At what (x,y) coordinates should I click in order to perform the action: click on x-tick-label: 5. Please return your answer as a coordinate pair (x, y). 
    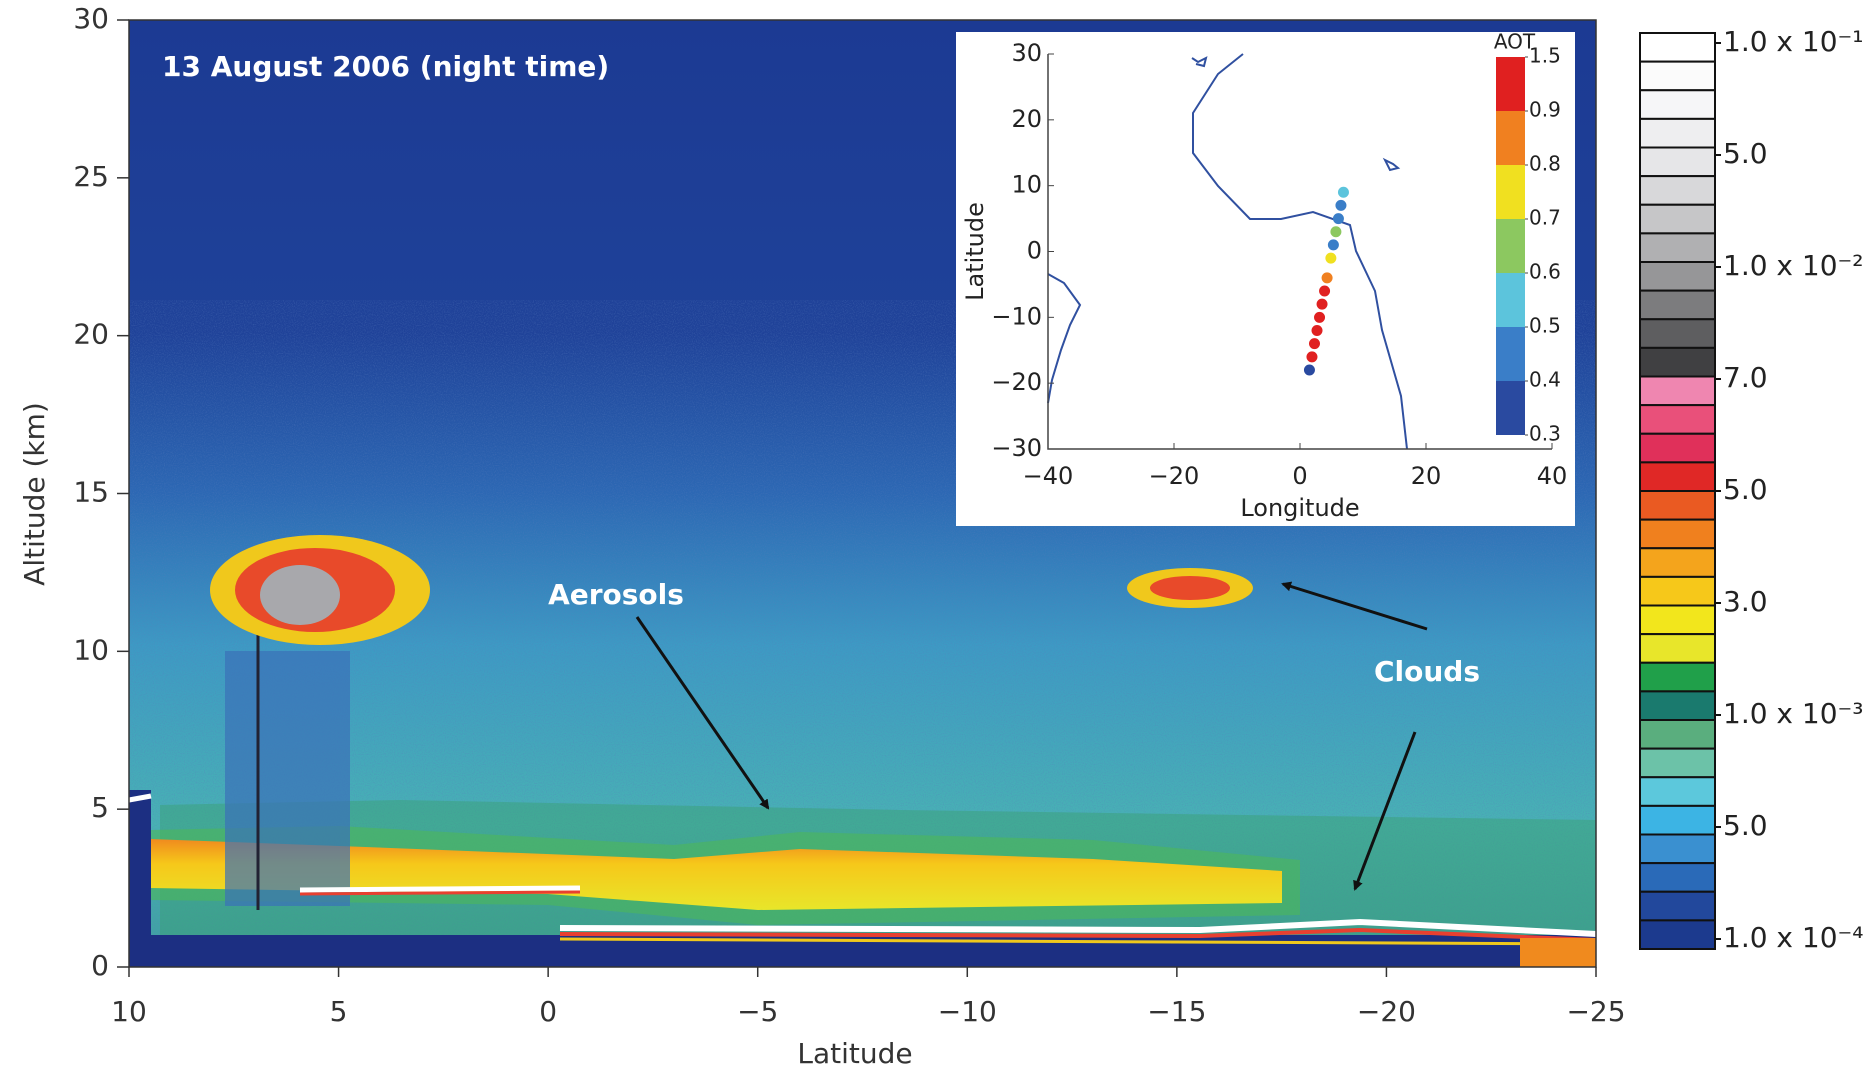
    Looking at the image, I should click on (339, 1011).